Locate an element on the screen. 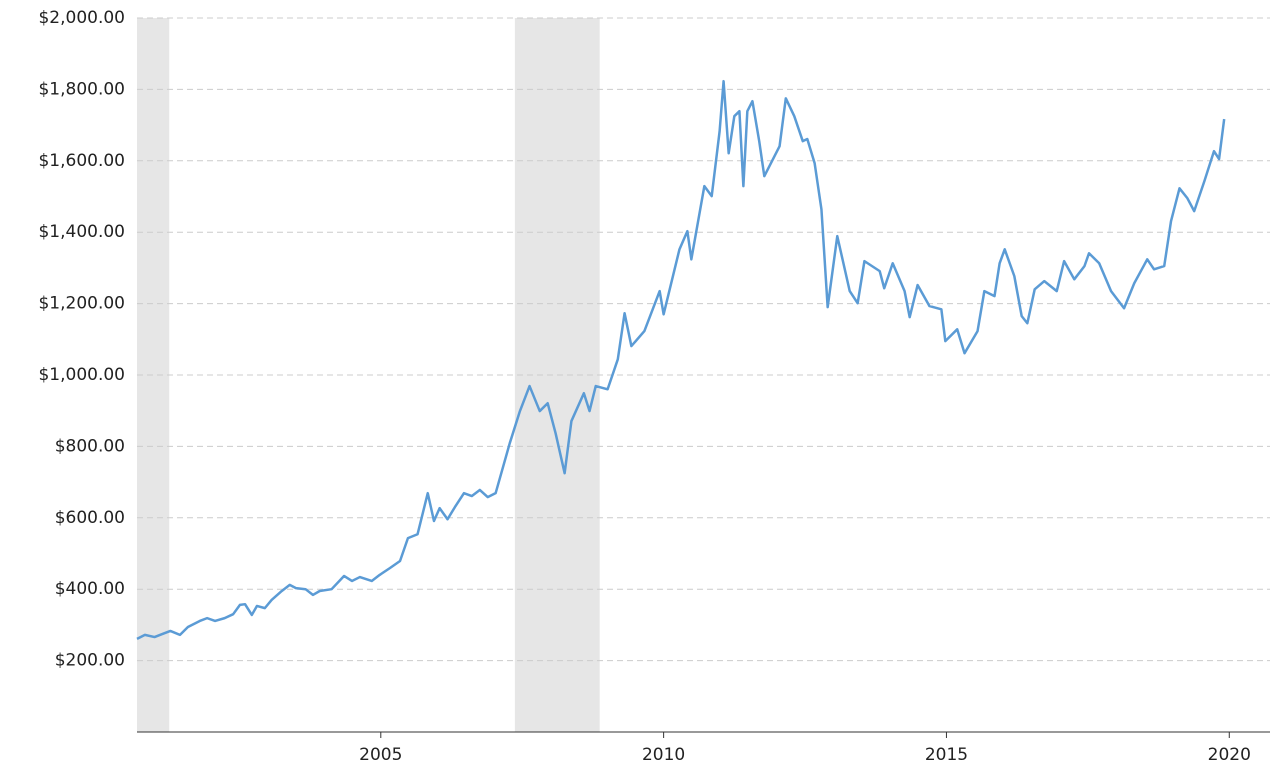  y-tick-label: $1,800.00 is located at coordinates (81, 89).